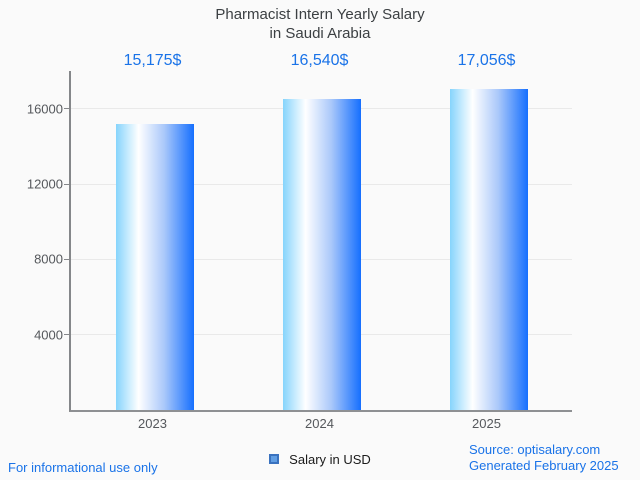  What do you see at coordinates (320, 33) in the screenshot?
I see `chart-title-line2: in Saudi Arabia` at bounding box center [320, 33].